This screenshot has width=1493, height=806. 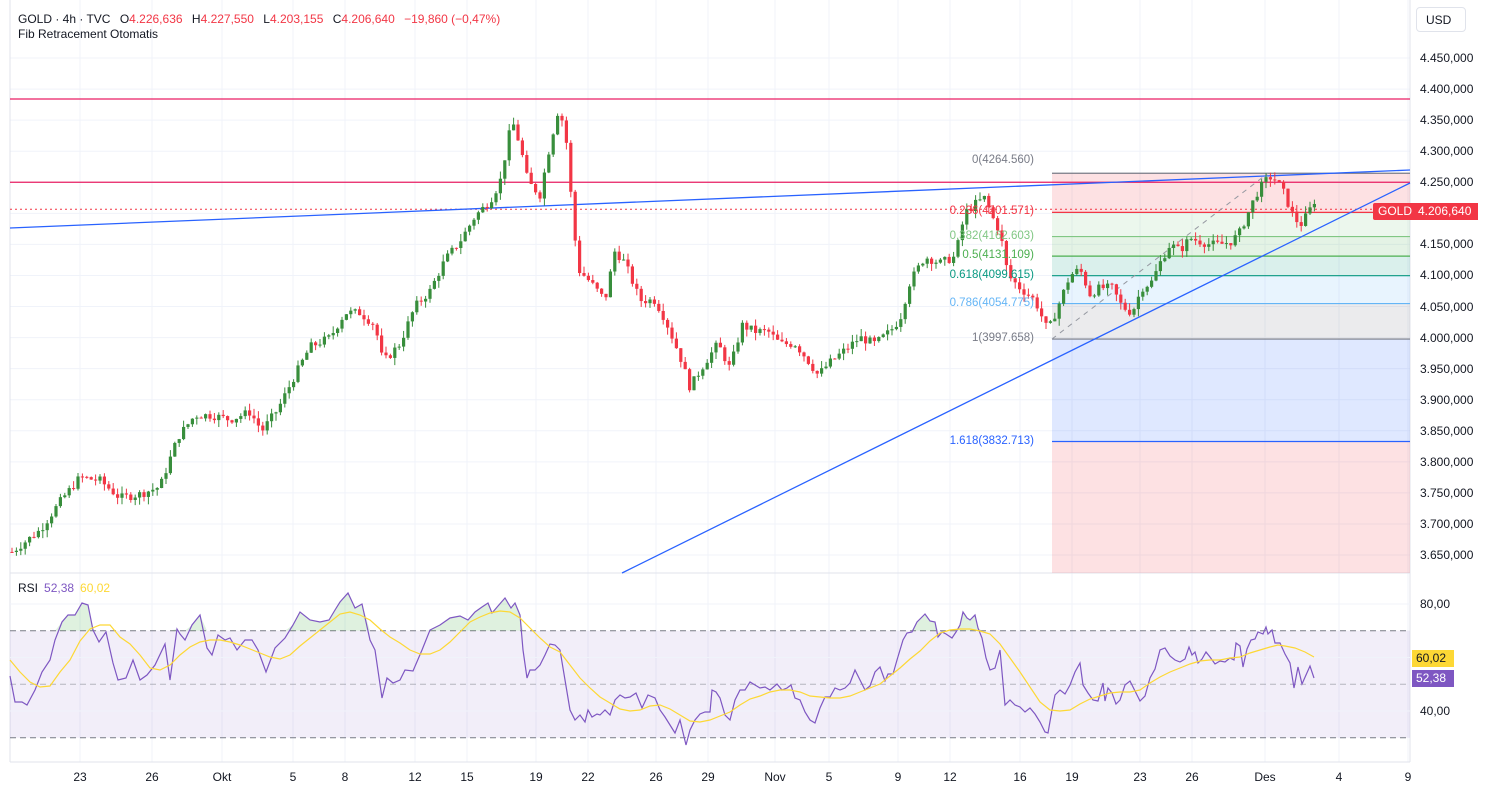 I want to click on fib-level-label: 0.382(4162.603), so click(x=991, y=235).